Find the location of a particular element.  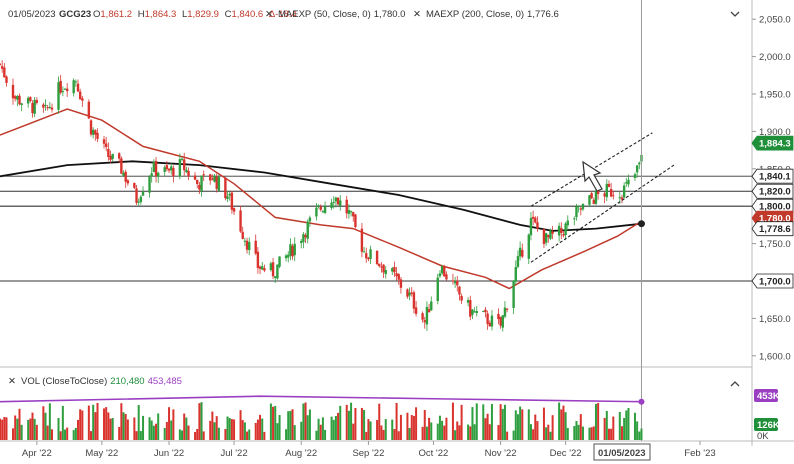

channel-lower-line is located at coordinates (602, 213).